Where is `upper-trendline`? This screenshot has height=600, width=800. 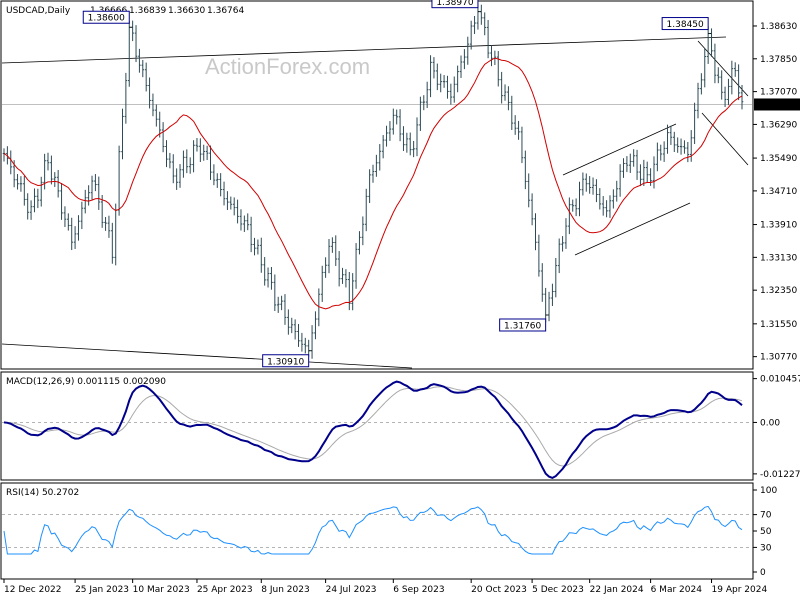
upper-trendline is located at coordinates (364, 50).